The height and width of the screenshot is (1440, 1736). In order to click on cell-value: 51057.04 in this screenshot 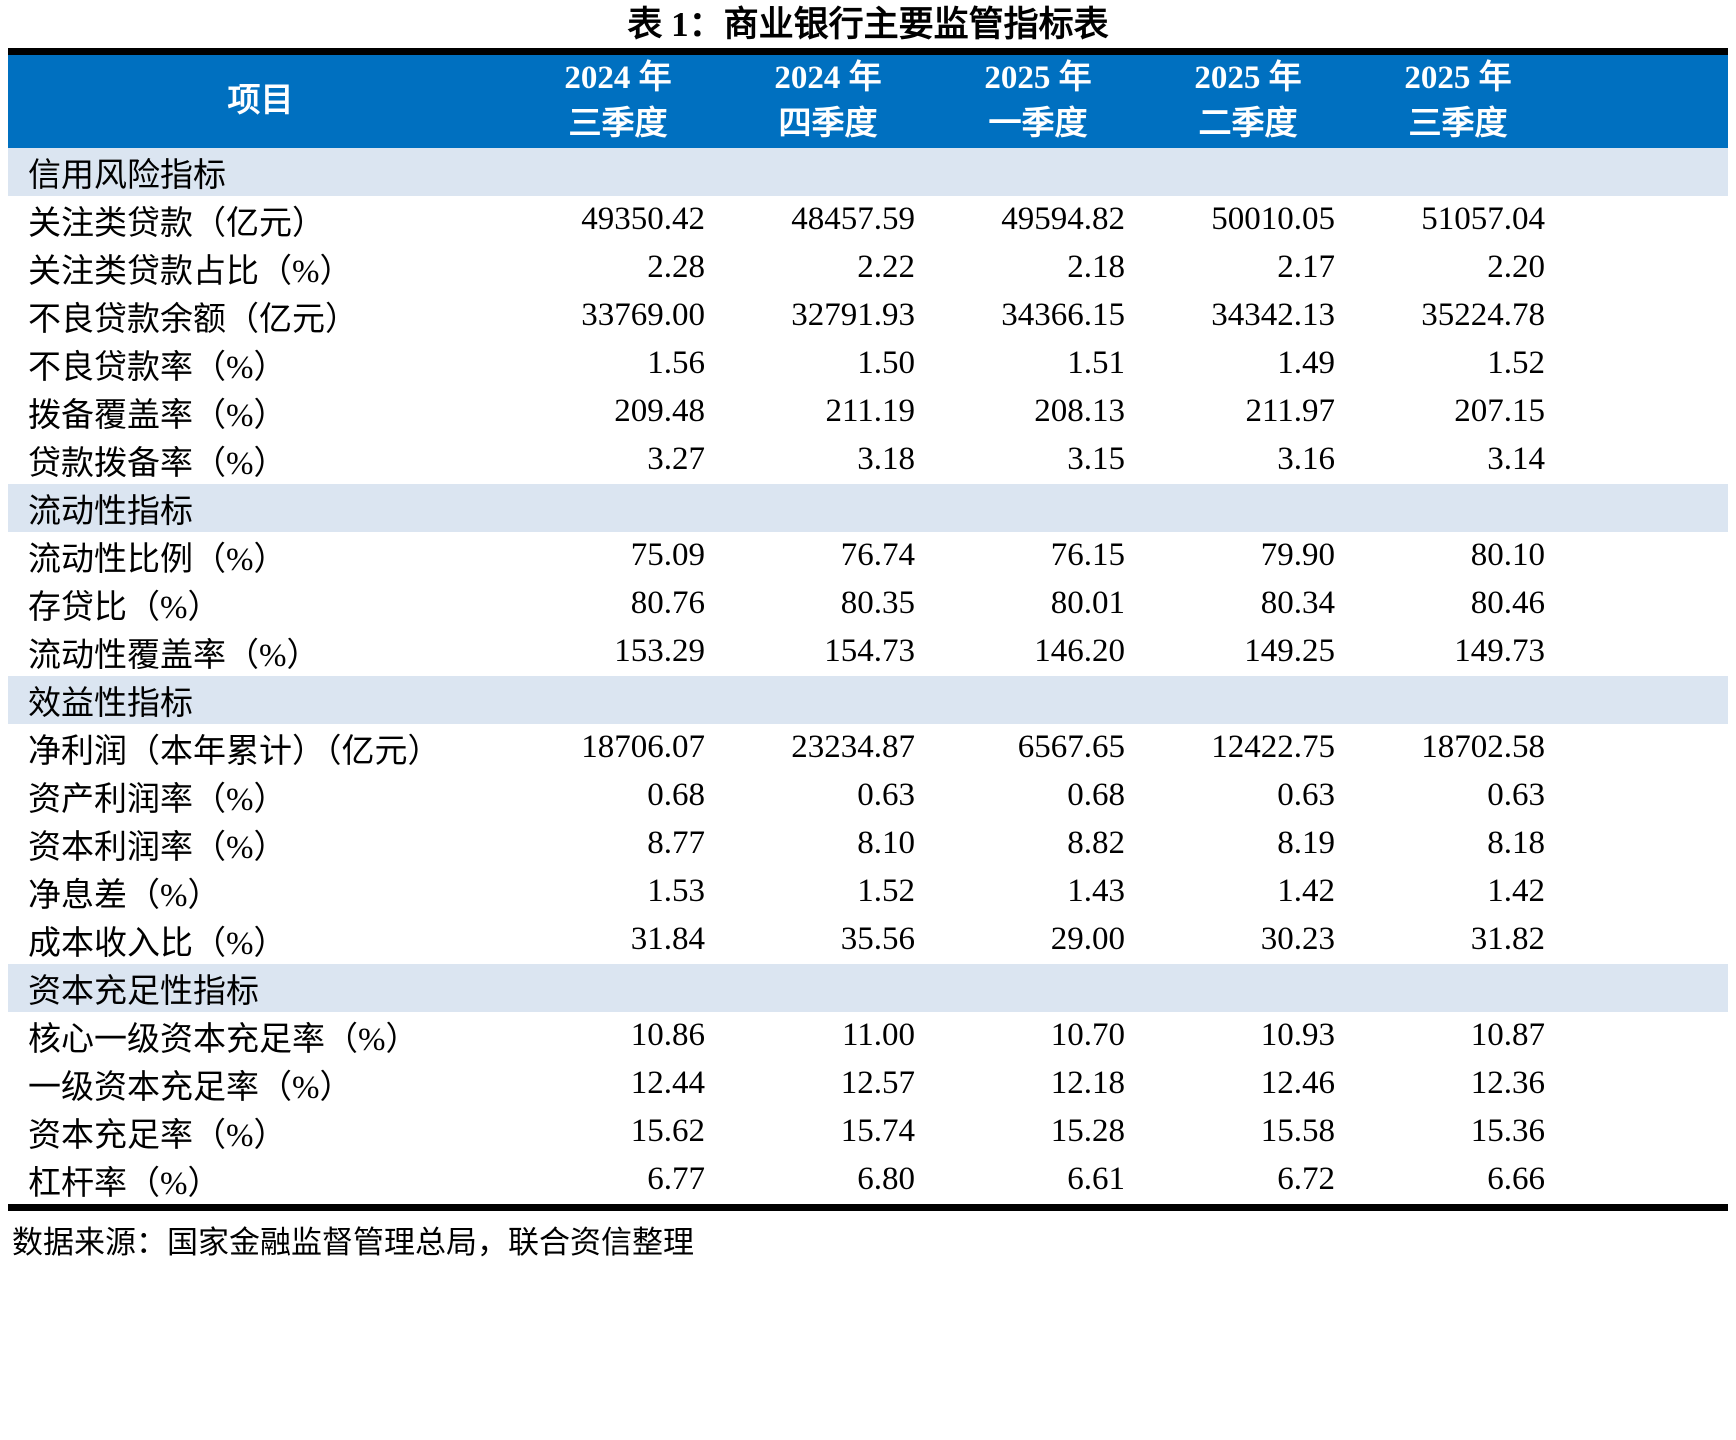, I will do `click(1483, 219)`.